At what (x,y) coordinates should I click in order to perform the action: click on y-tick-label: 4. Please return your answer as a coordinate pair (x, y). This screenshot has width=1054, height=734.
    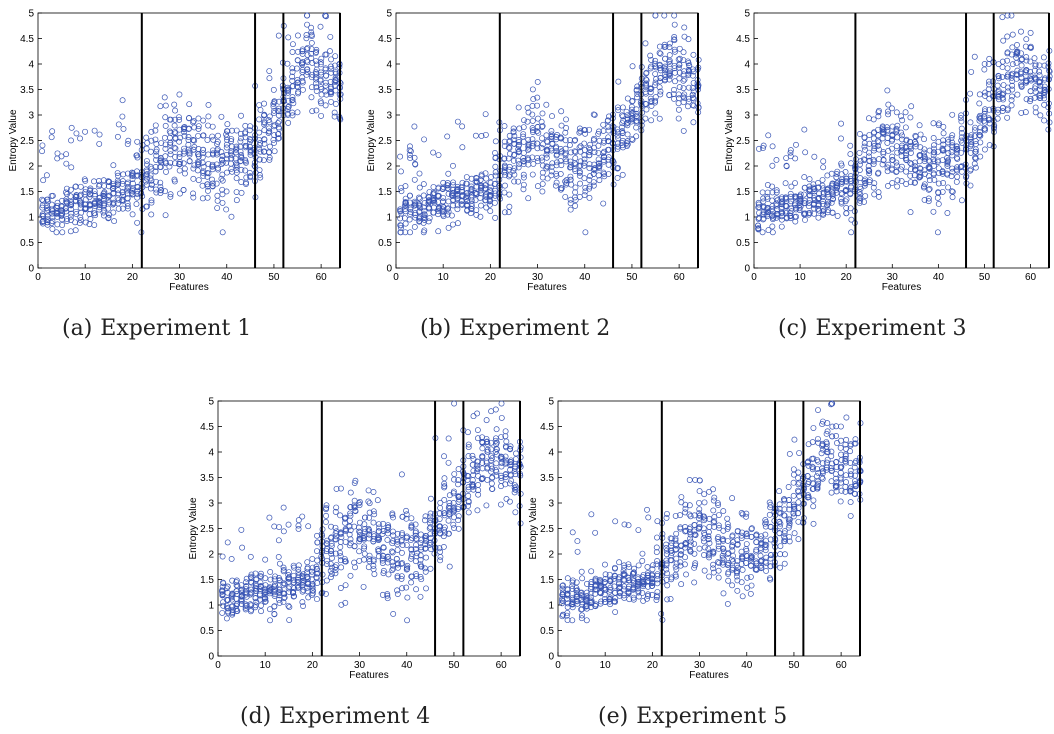
    Looking at the image, I should click on (747, 65).